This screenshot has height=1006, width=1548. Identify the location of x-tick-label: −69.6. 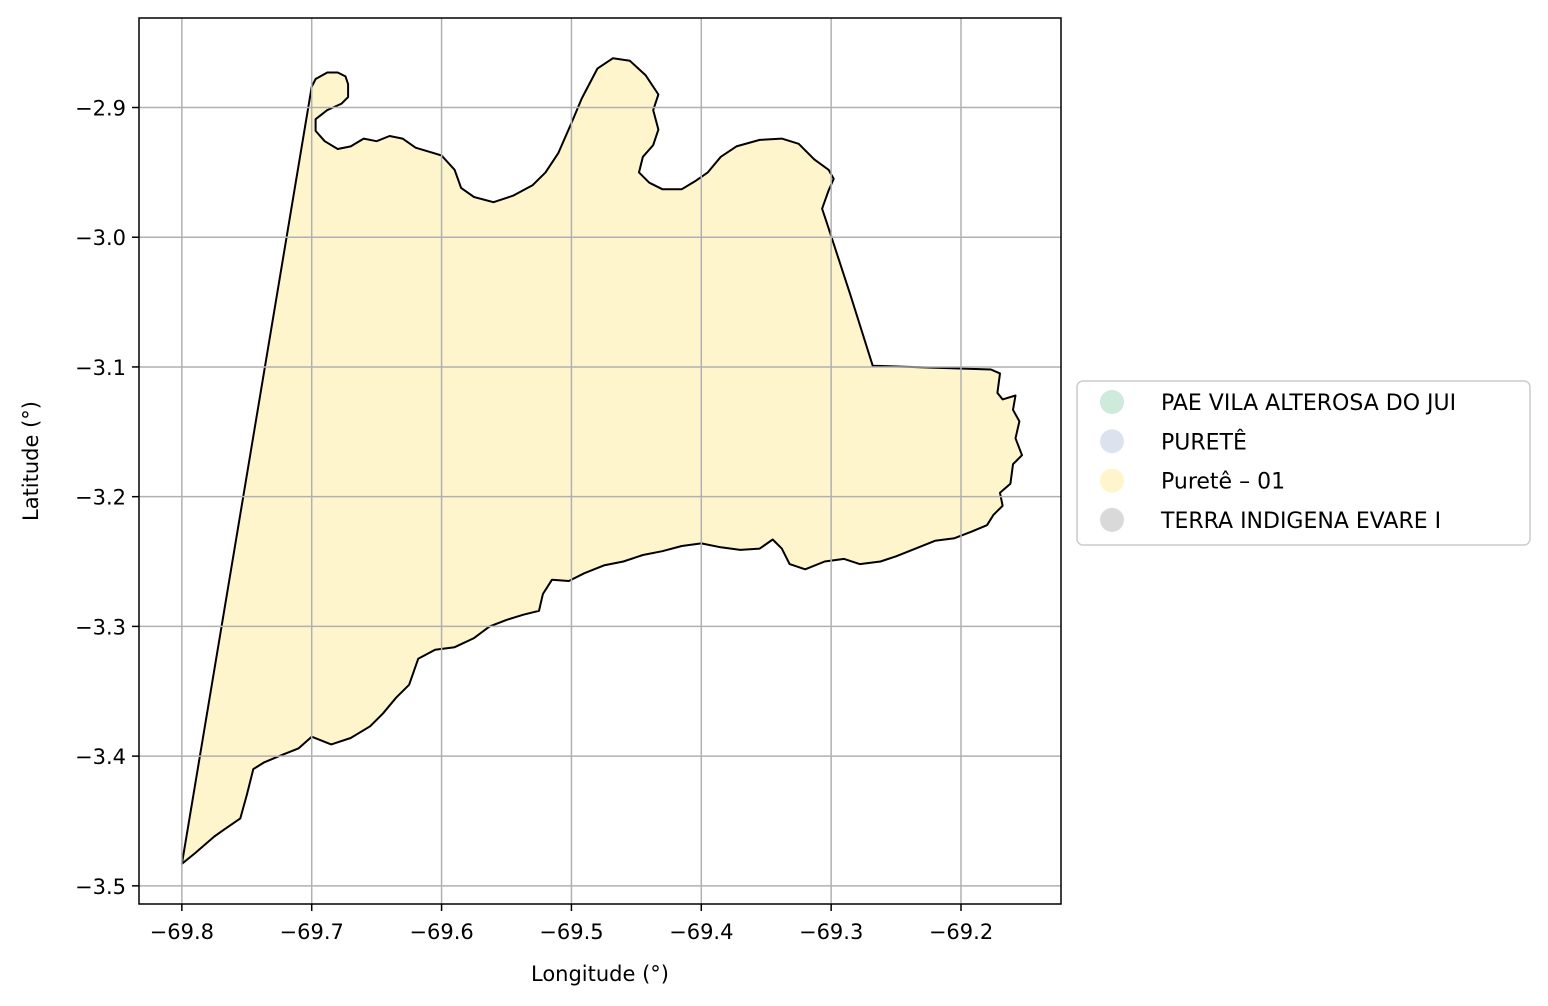
(441, 932).